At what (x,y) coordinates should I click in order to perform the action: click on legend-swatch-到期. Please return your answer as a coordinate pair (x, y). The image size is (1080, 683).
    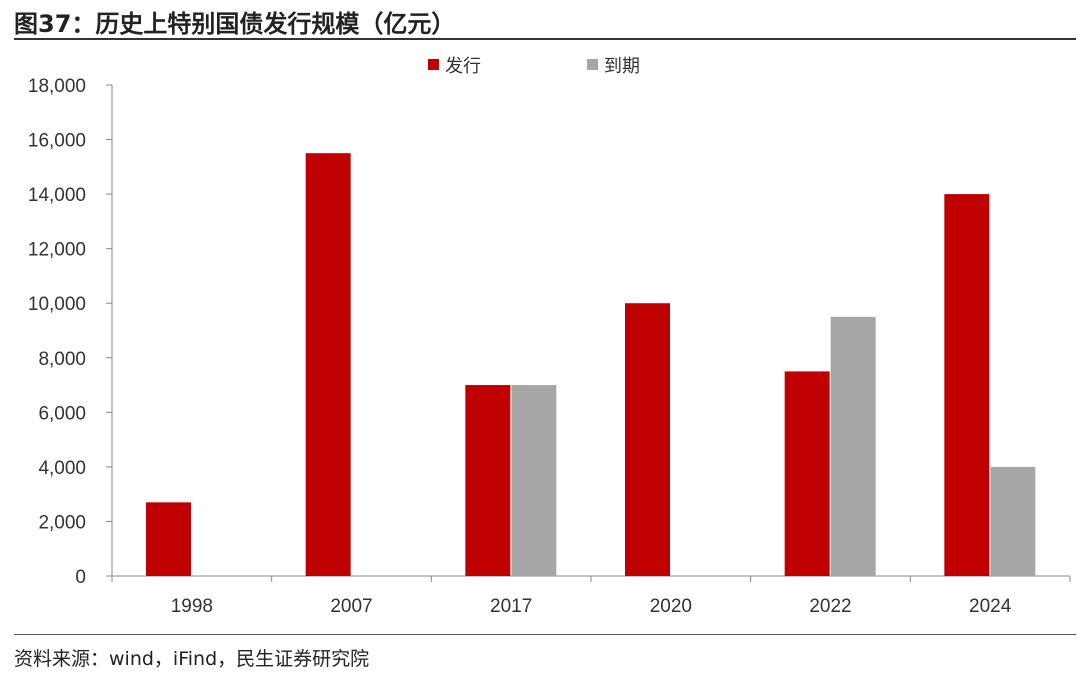
    Looking at the image, I should click on (592, 64).